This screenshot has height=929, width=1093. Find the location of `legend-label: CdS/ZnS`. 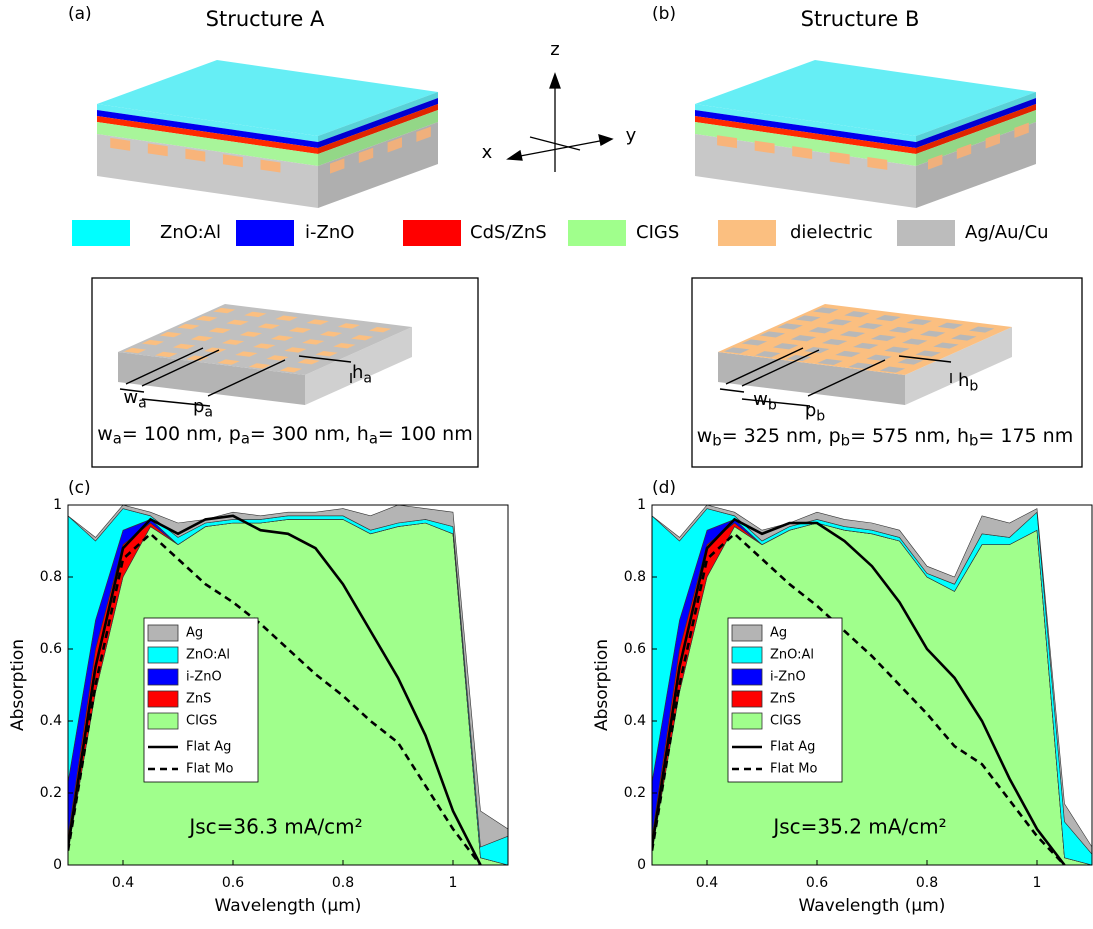

legend-label: CdS/ZnS is located at coordinates (508, 232).